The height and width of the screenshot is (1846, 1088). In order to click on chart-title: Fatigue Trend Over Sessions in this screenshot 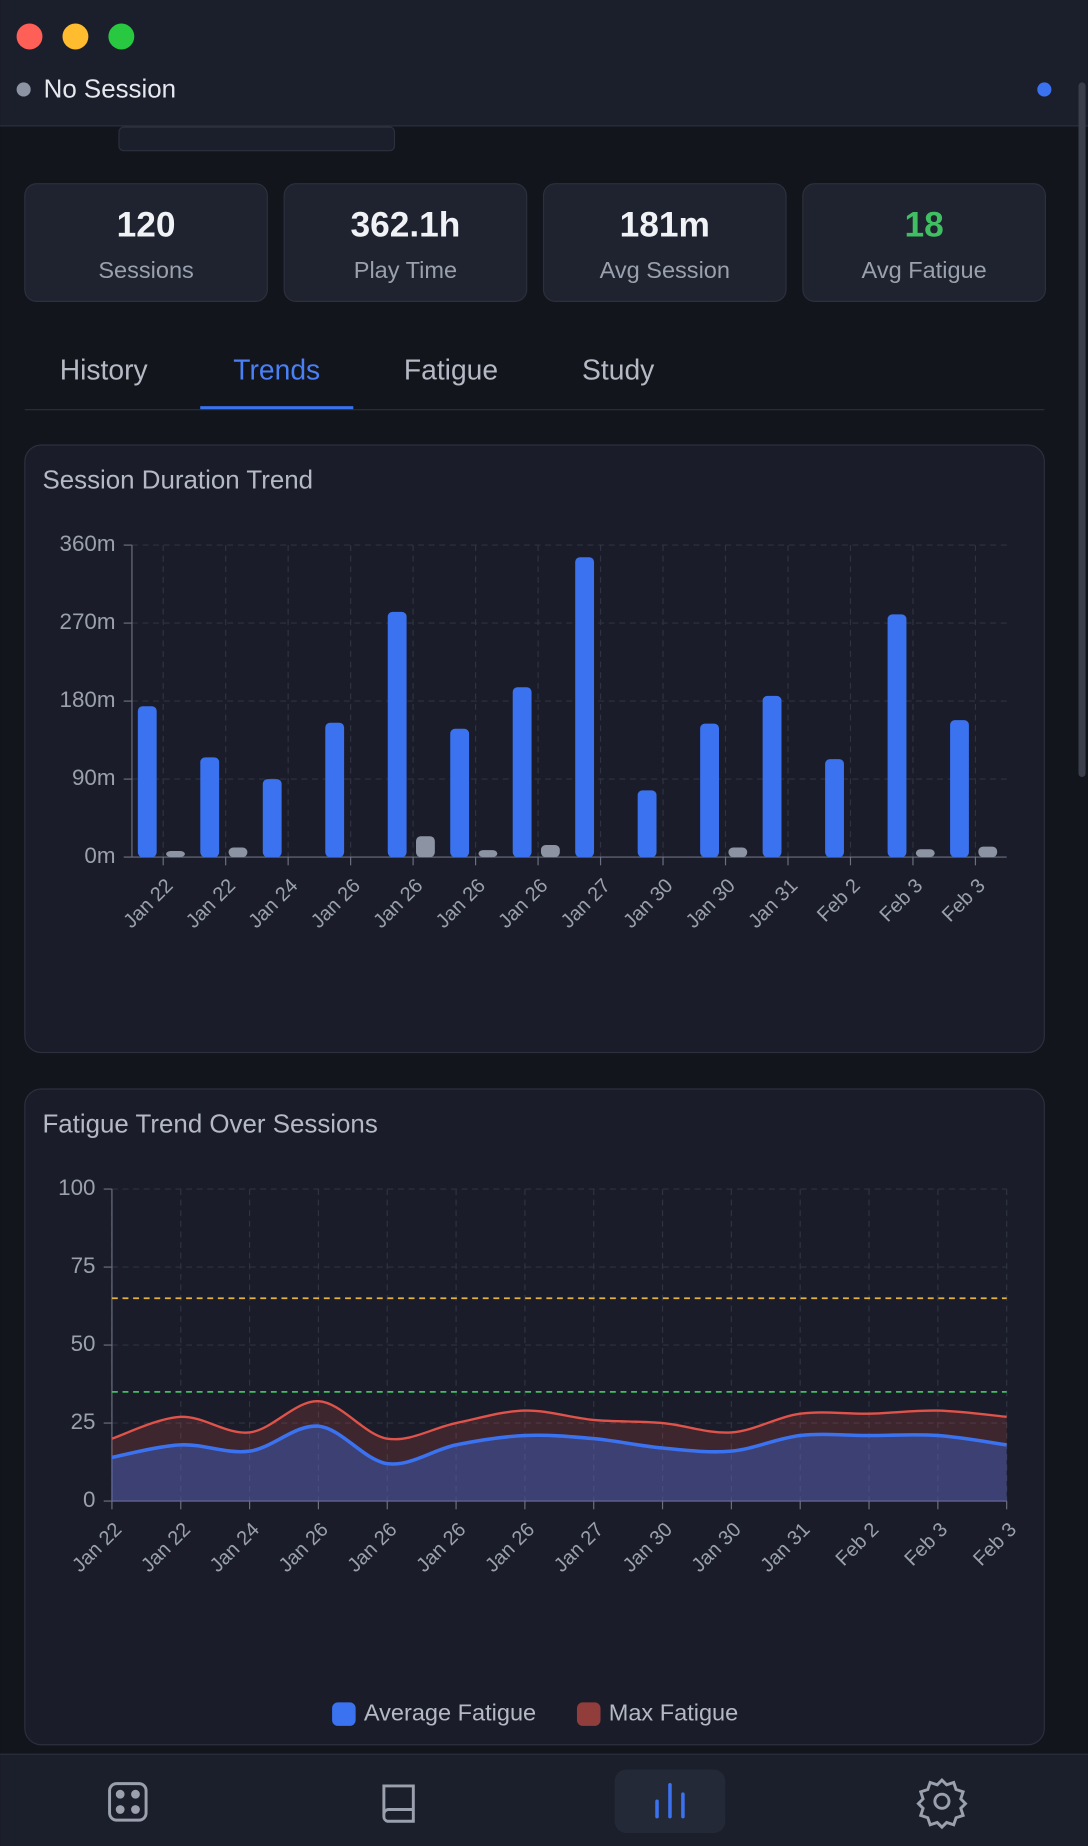, I will do `click(209, 1124)`.